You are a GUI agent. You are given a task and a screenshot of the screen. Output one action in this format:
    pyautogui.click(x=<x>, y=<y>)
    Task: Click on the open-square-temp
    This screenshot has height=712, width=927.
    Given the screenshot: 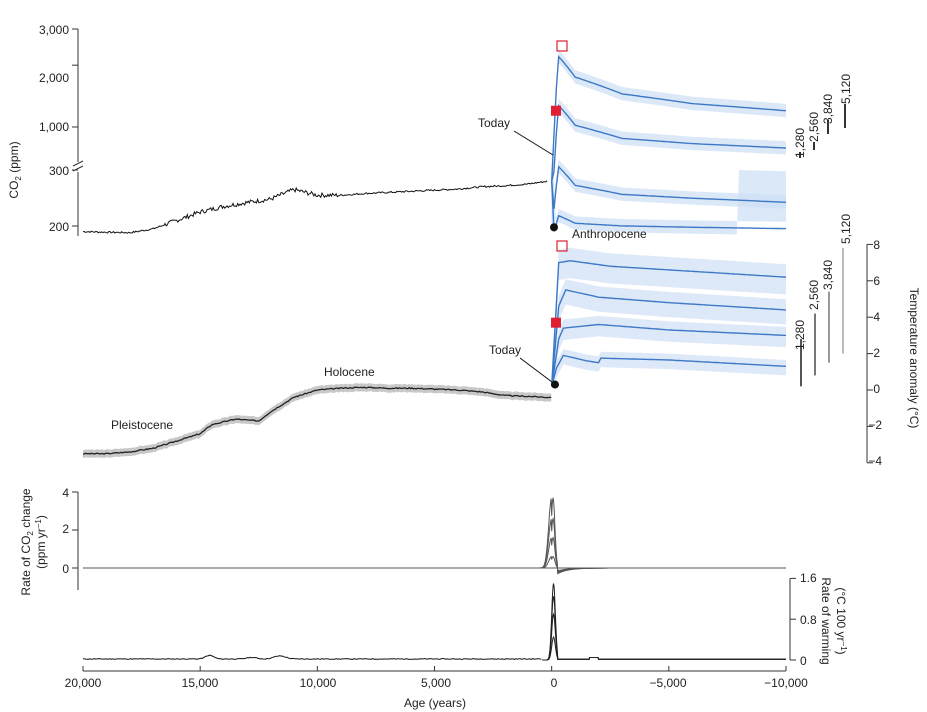 What is the action you would take?
    pyautogui.click(x=562, y=246)
    